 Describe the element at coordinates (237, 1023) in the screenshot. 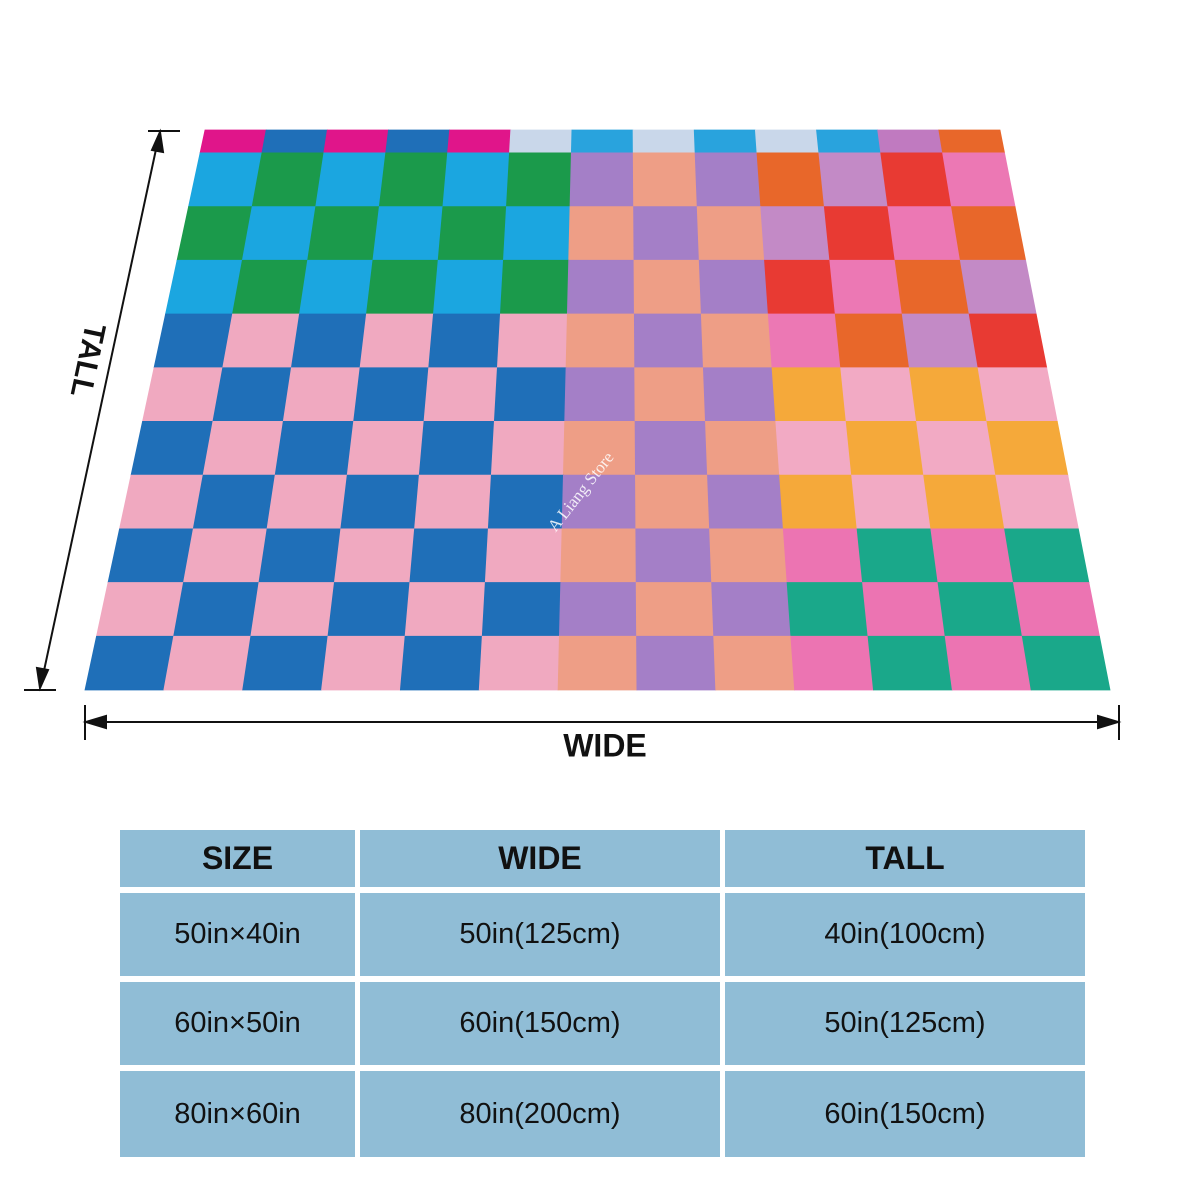

I see `table-cell: 60in×50in` at that location.